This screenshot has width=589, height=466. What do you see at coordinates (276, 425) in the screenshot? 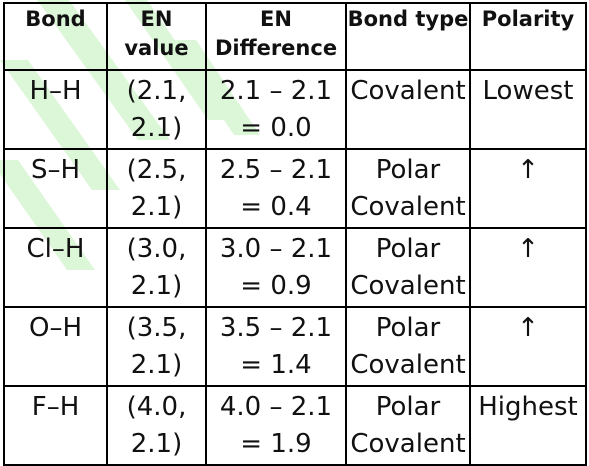
I see `en-difference-cell: 4.0 – 2.1 = 1.9` at bounding box center [276, 425].